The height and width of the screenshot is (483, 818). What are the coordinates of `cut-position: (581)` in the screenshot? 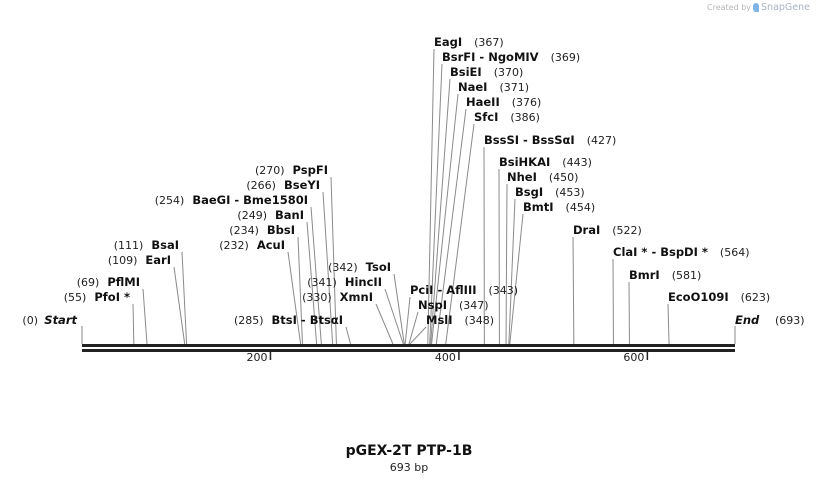 It's located at (687, 275).